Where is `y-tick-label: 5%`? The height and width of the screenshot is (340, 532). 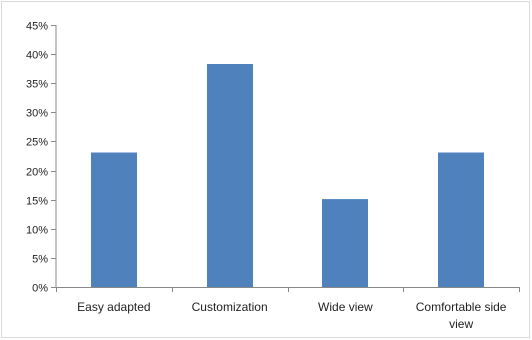
y-tick-label: 5% is located at coordinates (40, 260).